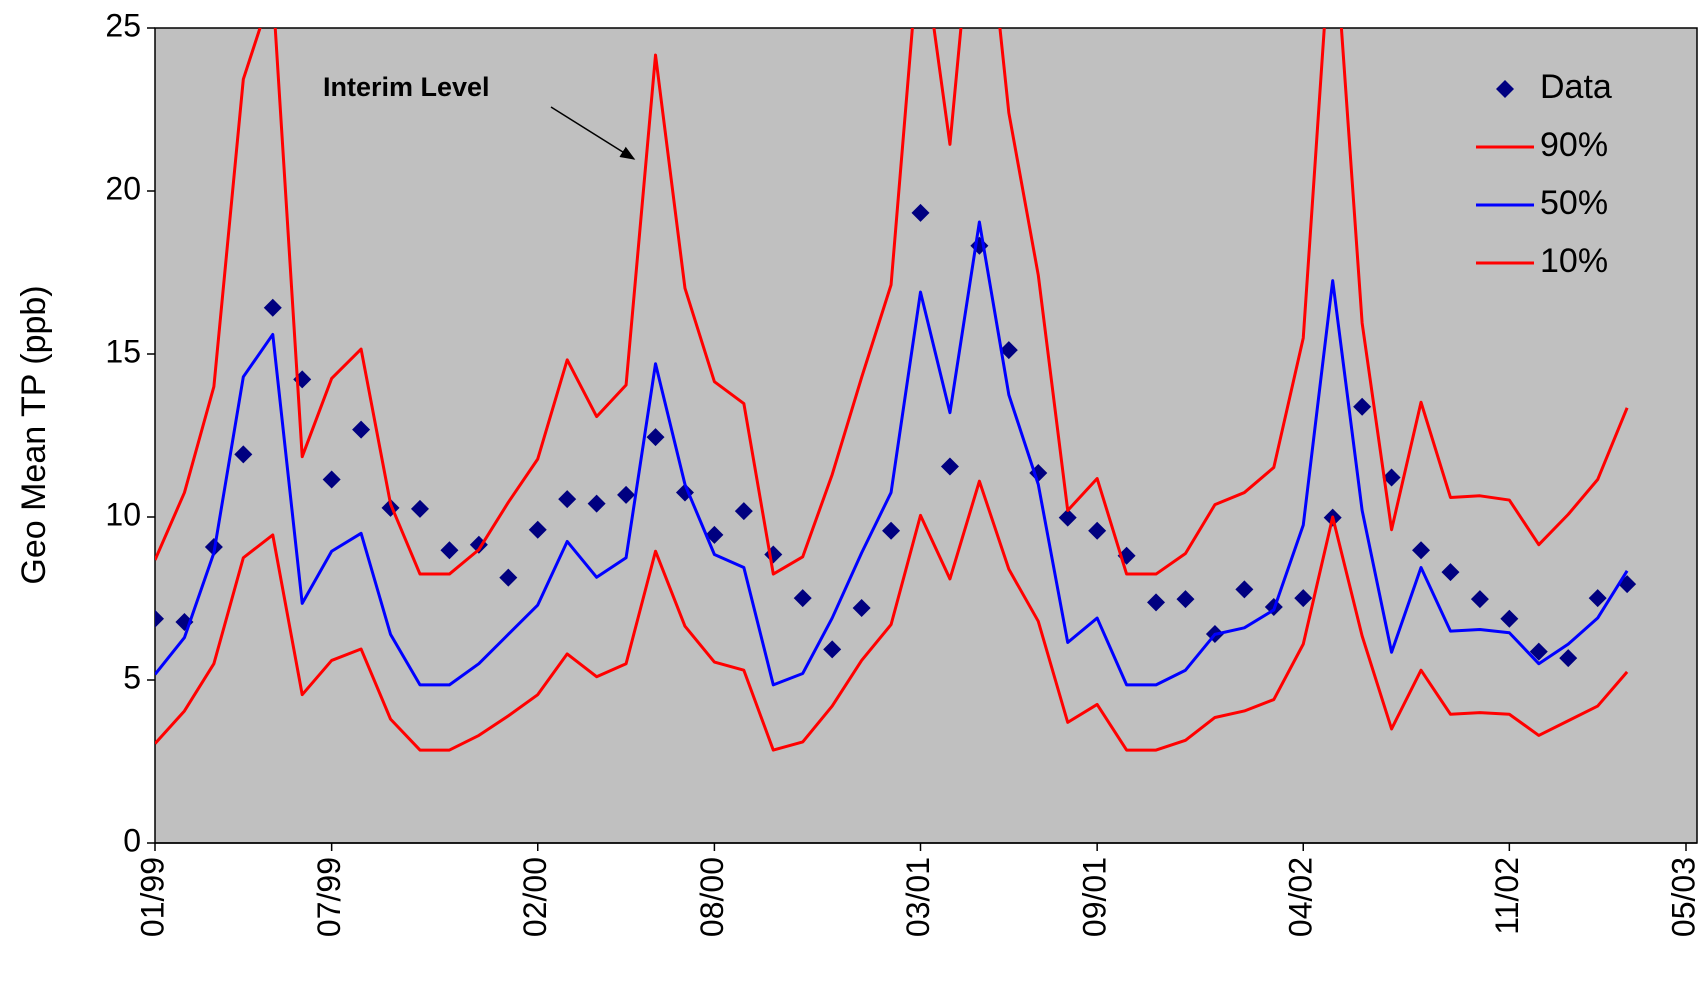 This screenshot has width=1706, height=984. I want to click on x-tick-label: 02/00, so click(535, 897).